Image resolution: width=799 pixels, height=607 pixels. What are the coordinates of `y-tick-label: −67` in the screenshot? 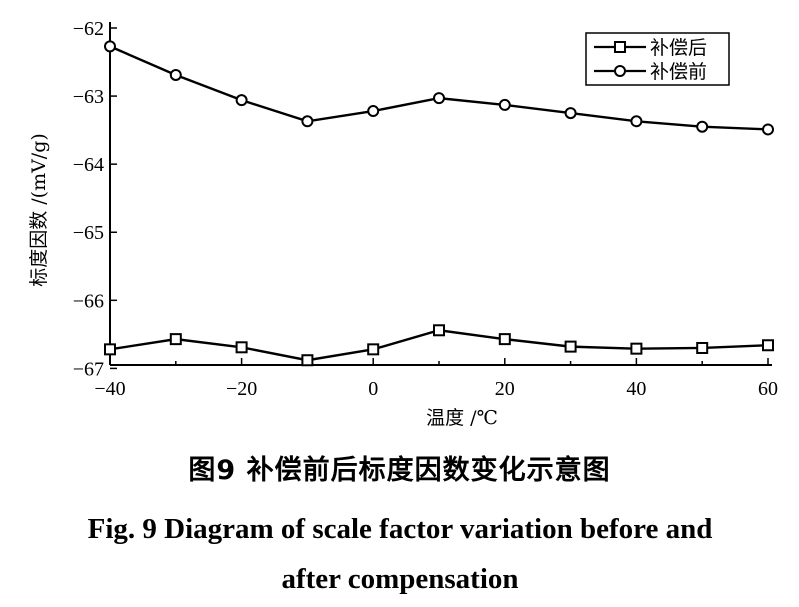 It's located at (88, 369).